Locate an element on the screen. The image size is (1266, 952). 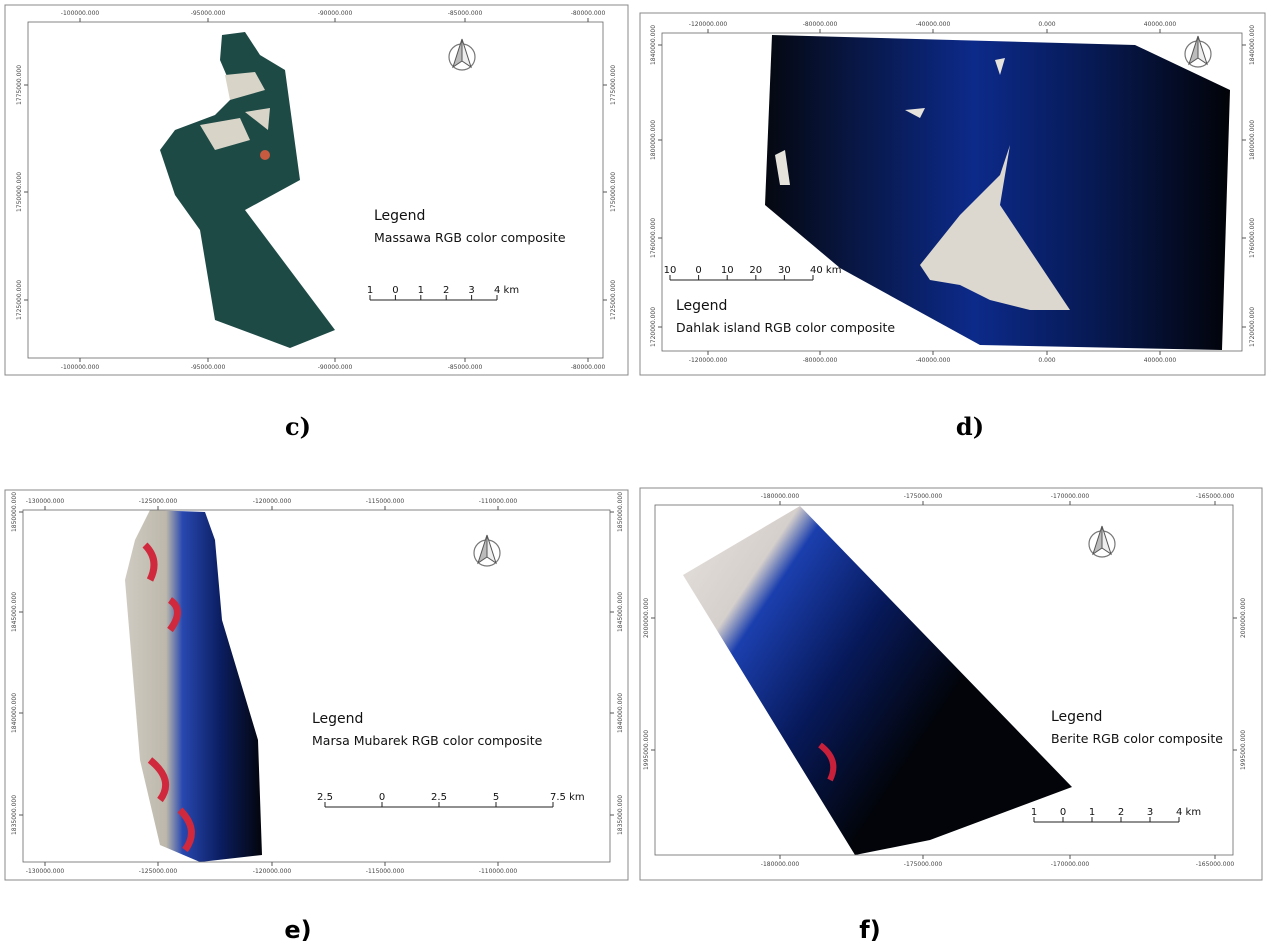
legend-text: Dahlak island RGB color composite is located at coordinates (785, 327).